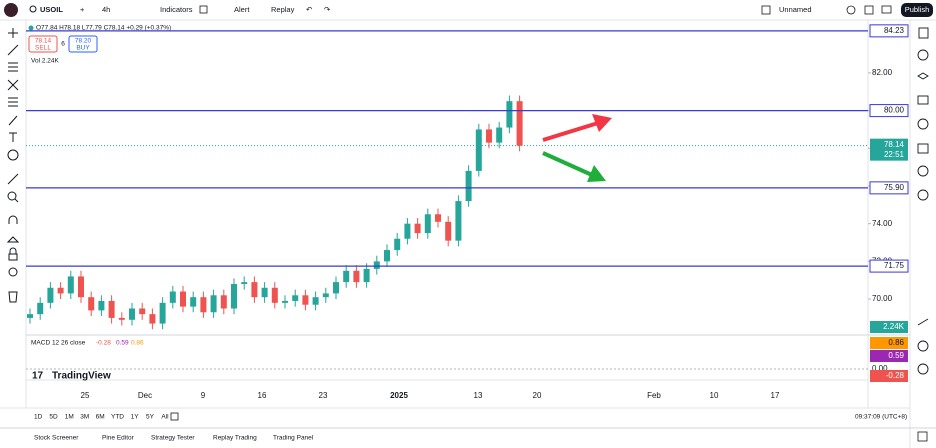 Image resolution: width=936 pixels, height=448 pixels. What do you see at coordinates (468, 10) in the screenshot?
I see `top-toolbar` at bounding box center [468, 10].